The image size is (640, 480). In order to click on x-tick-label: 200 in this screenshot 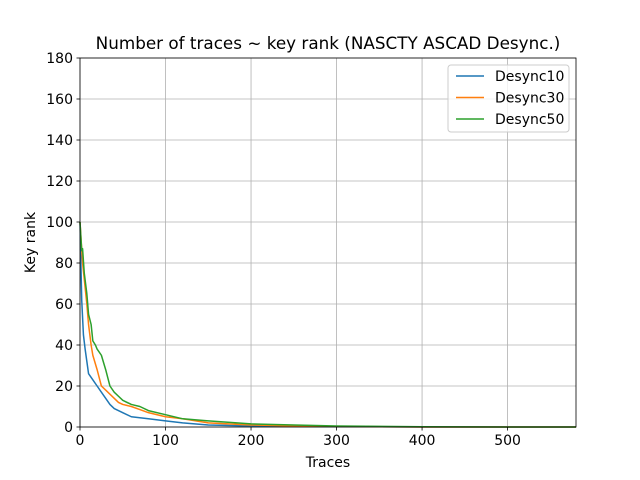, I will do `click(251, 441)`.